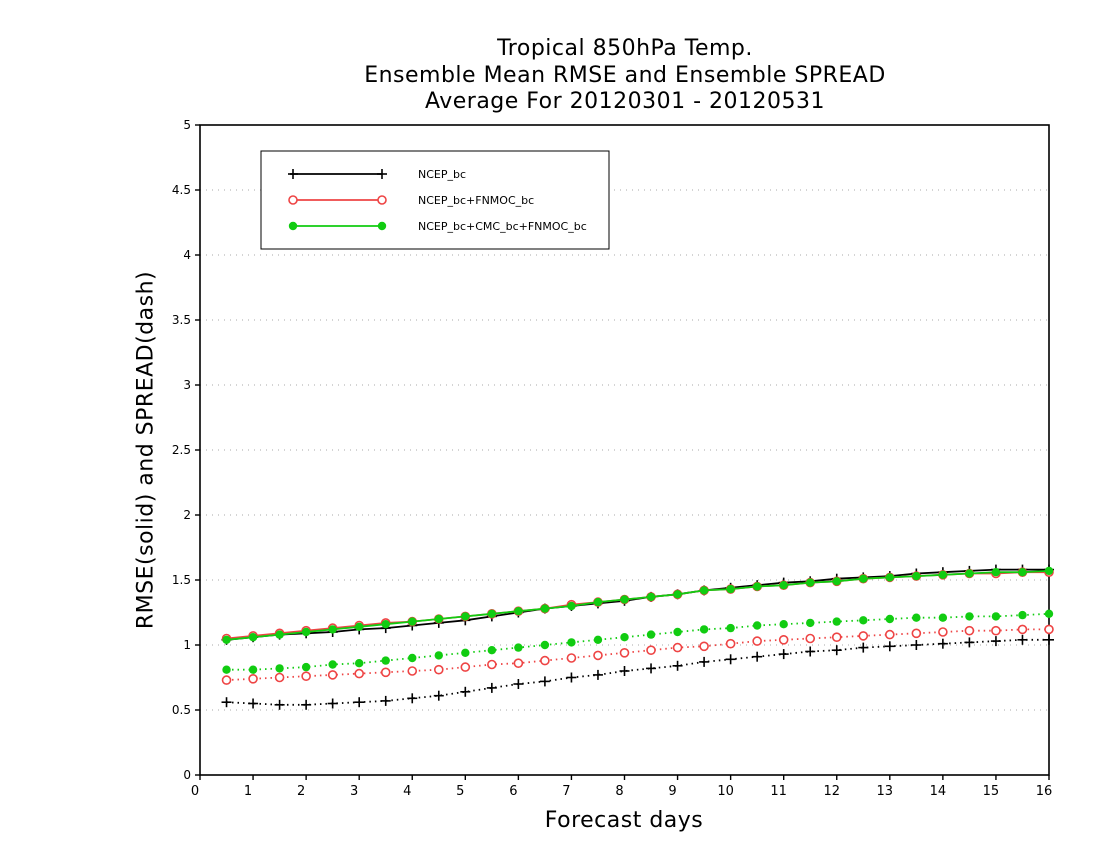  What do you see at coordinates (476, 200) in the screenshot?
I see `legend-label: NCEP_bc+FNMOC_bc` at bounding box center [476, 200].